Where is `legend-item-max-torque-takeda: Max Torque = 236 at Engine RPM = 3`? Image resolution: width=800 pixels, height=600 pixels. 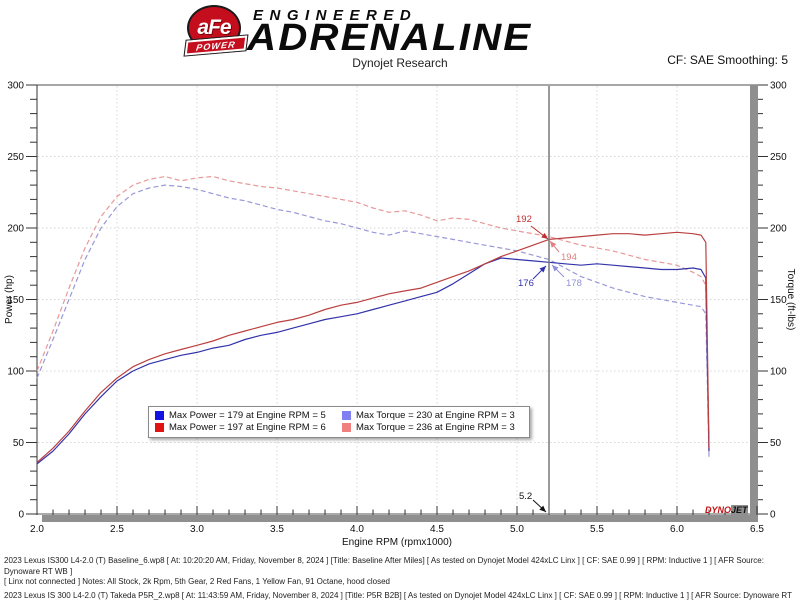
legend-item-max-torque-takeda: Max Torque = 236 at Engine RPM = 3 is located at coordinates (433, 427).